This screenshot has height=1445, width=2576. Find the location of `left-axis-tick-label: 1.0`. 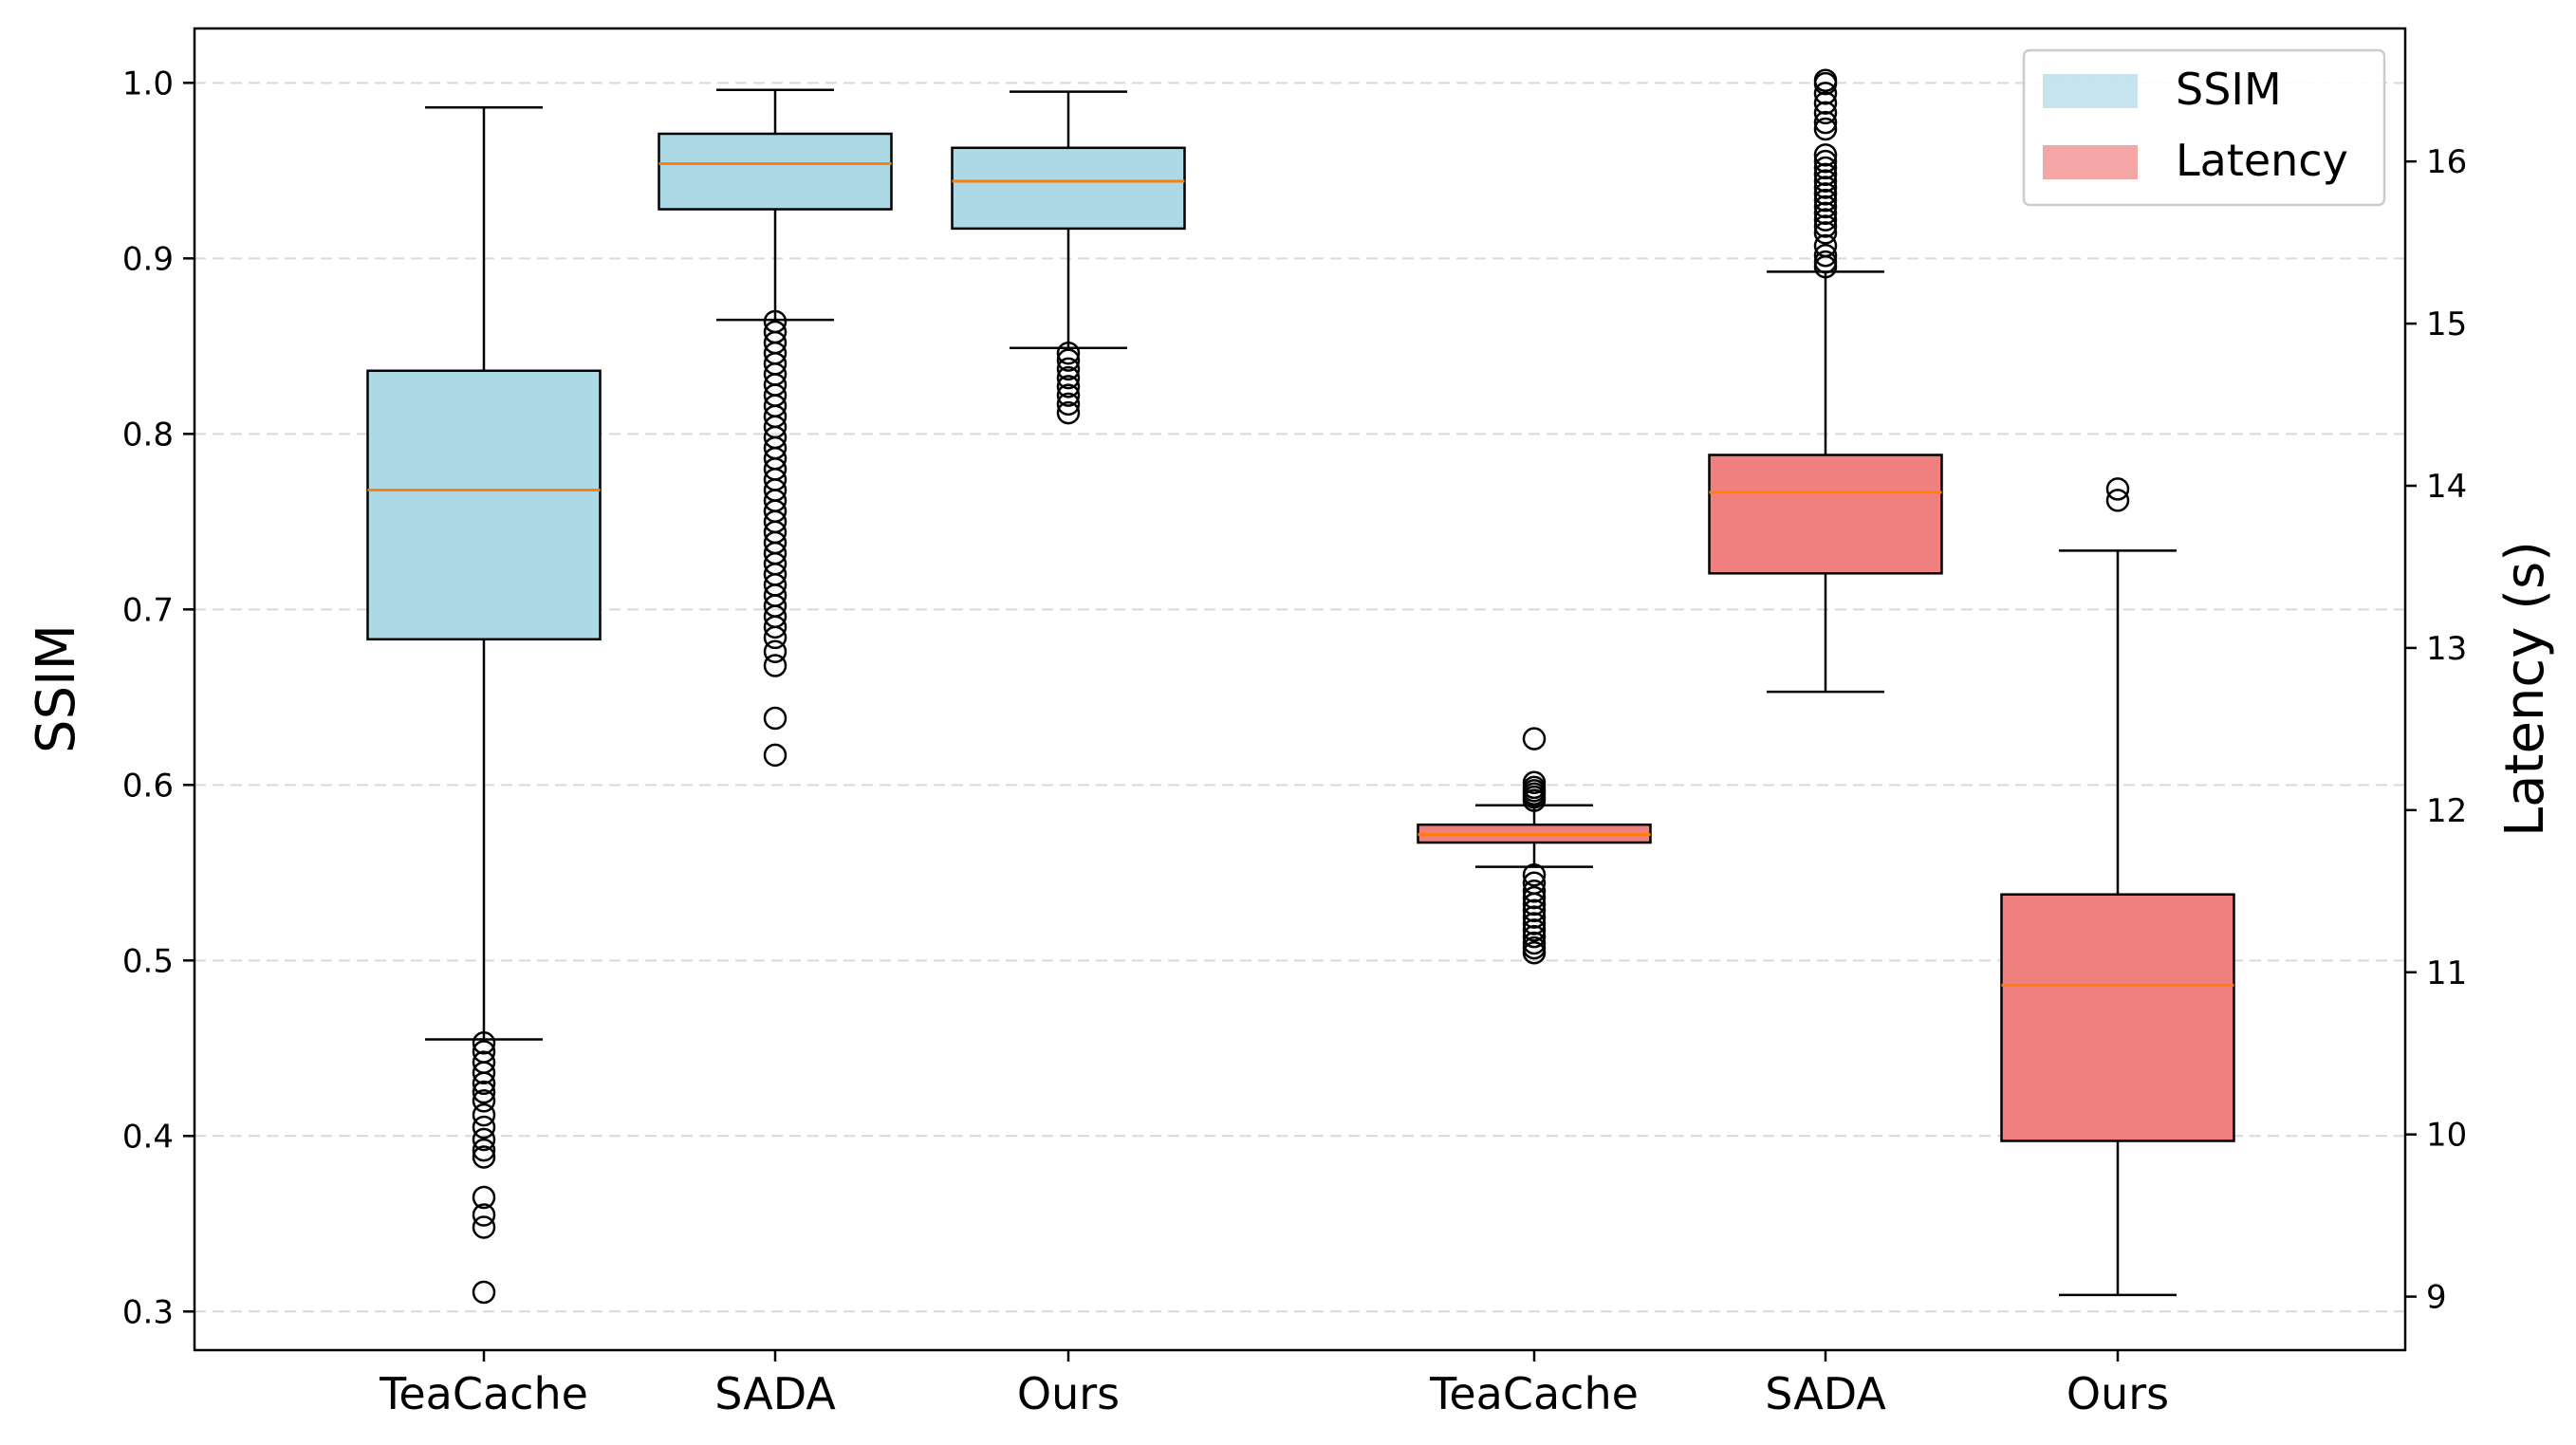

left-axis-tick-label: 1.0 is located at coordinates (148, 83).